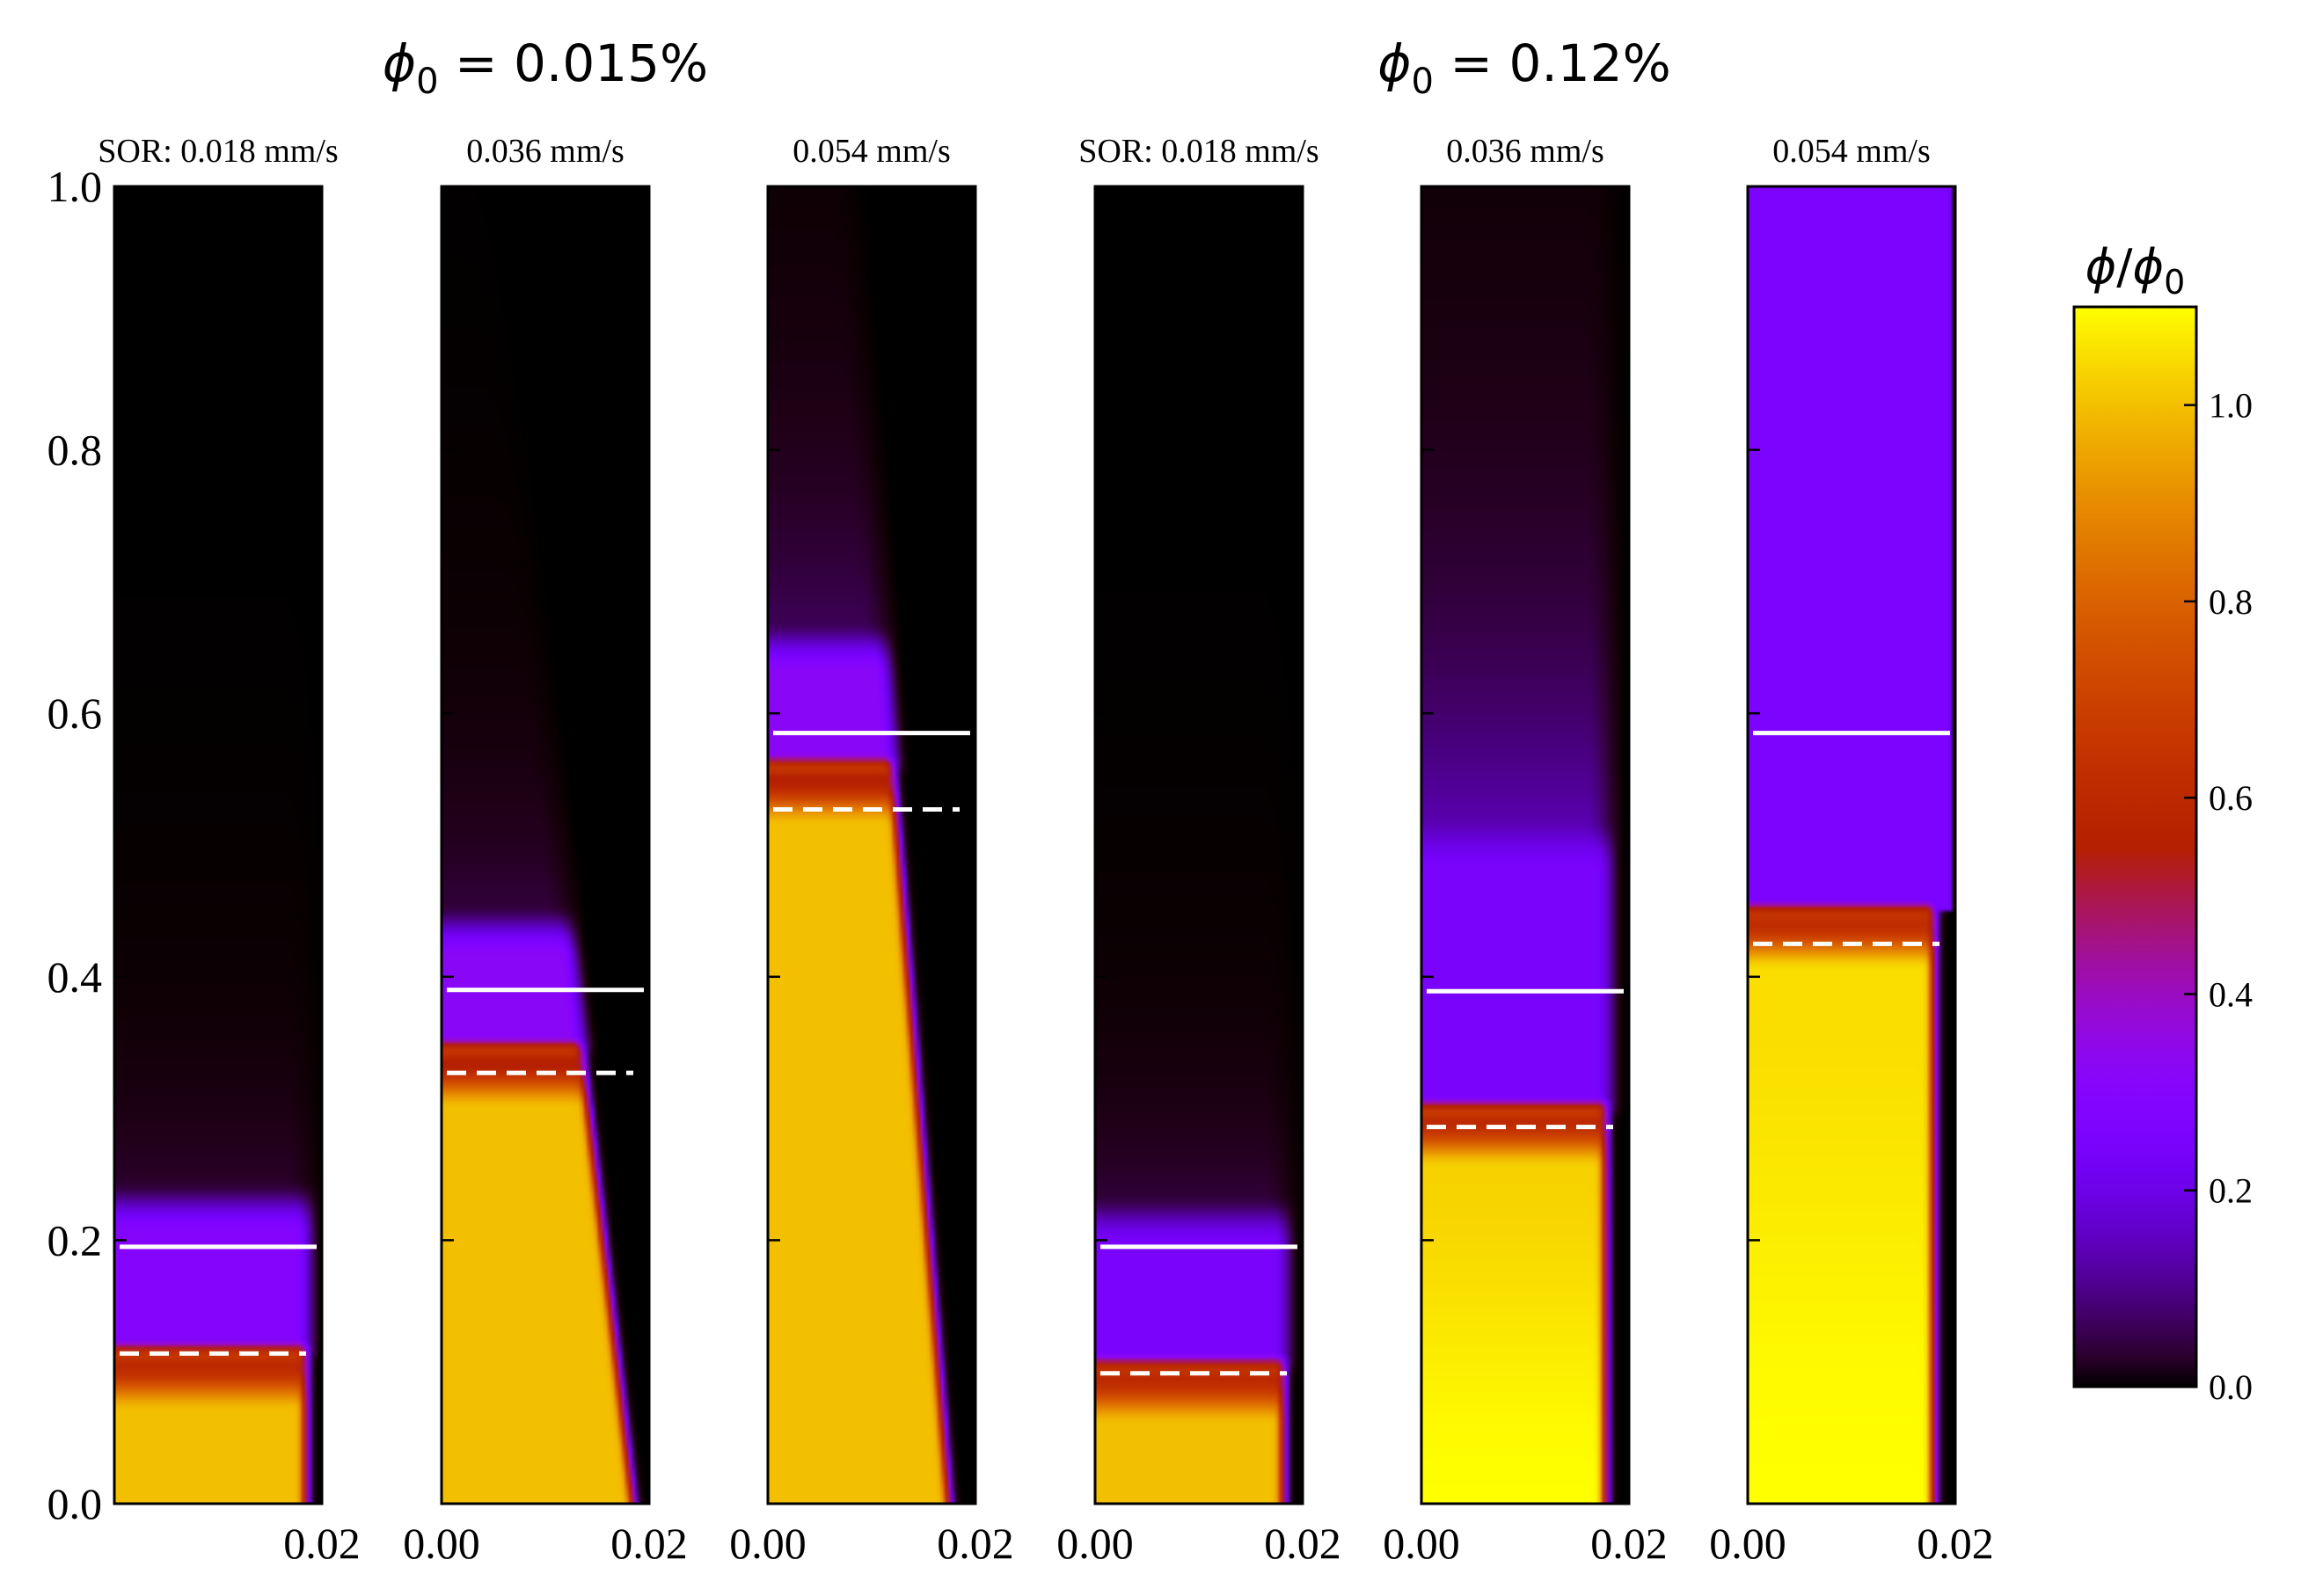  I want to click on group-title-value: = 0.015%, so click(574, 63).